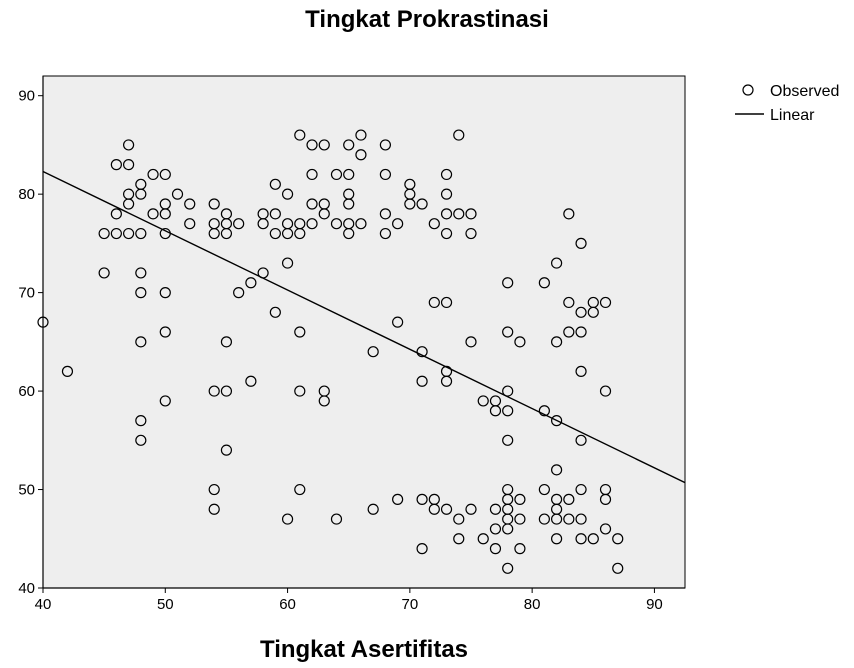  I want to click on x-tick-label: 60, so click(287, 604).